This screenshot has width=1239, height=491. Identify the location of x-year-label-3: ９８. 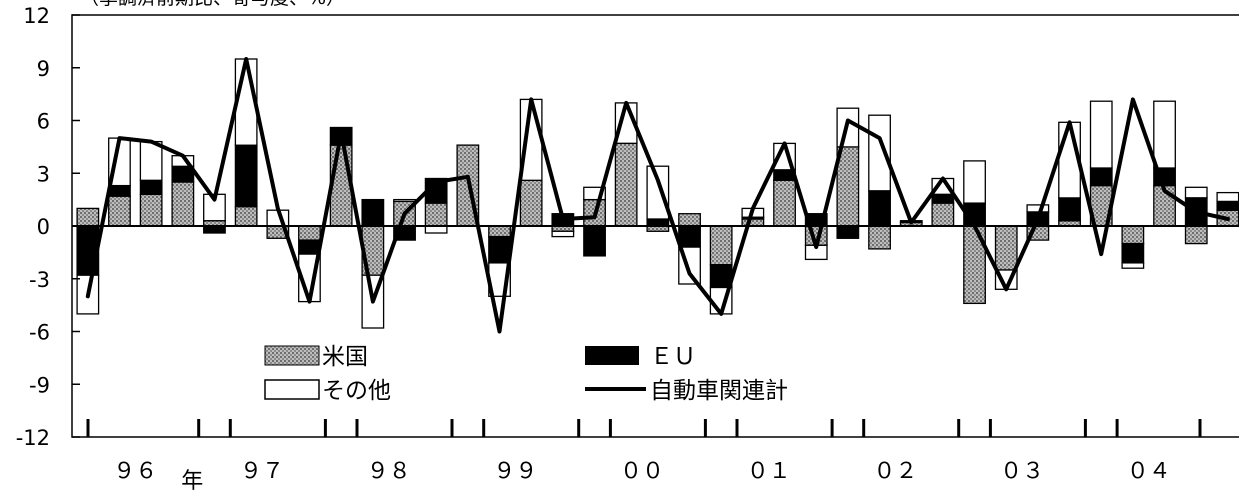
(389, 471).